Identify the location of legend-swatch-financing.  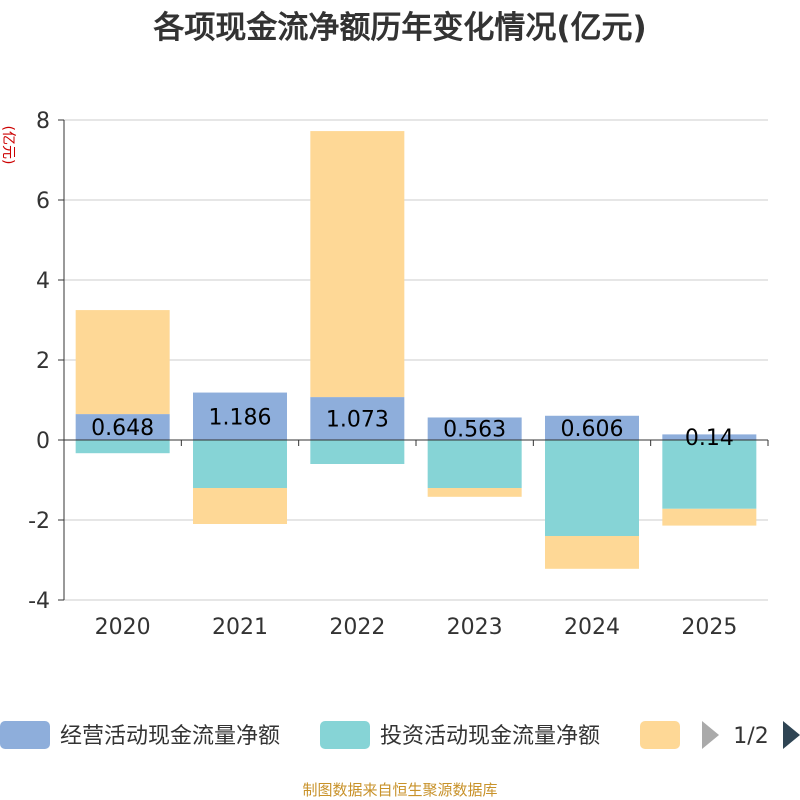
(660, 735).